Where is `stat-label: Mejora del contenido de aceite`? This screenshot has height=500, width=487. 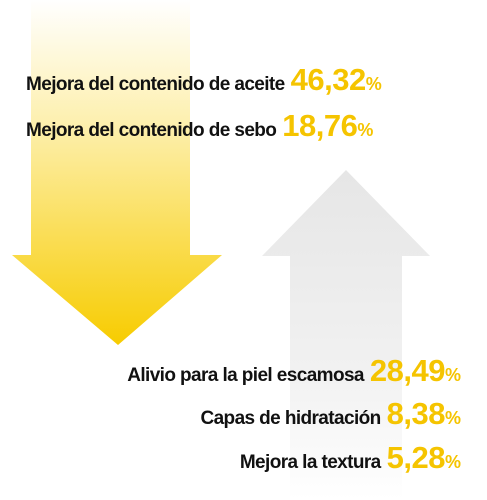
stat-label: Mejora del contenido de aceite is located at coordinates (155, 84).